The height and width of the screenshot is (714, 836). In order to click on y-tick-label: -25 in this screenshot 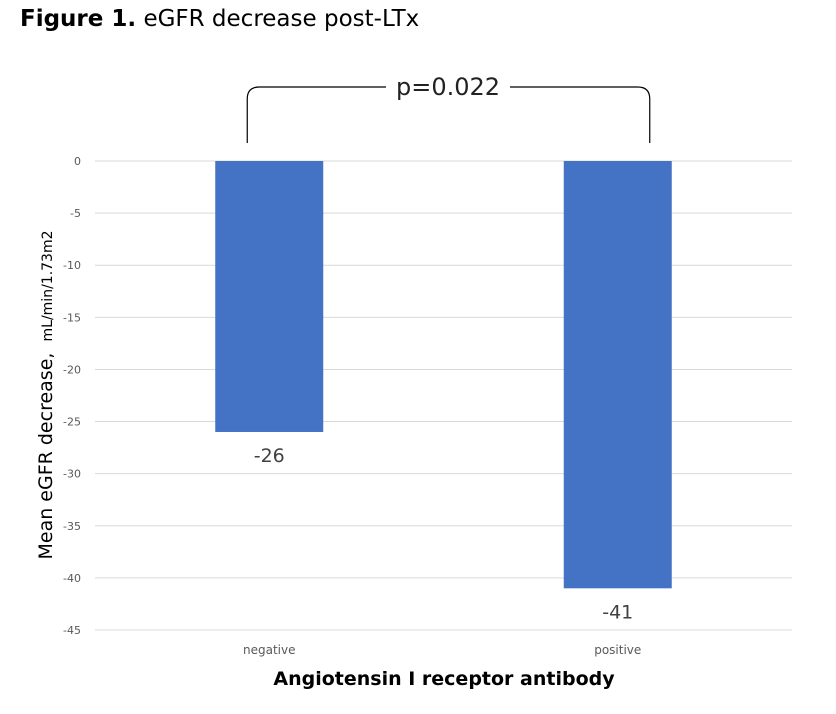, I will do `click(72, 422)`.